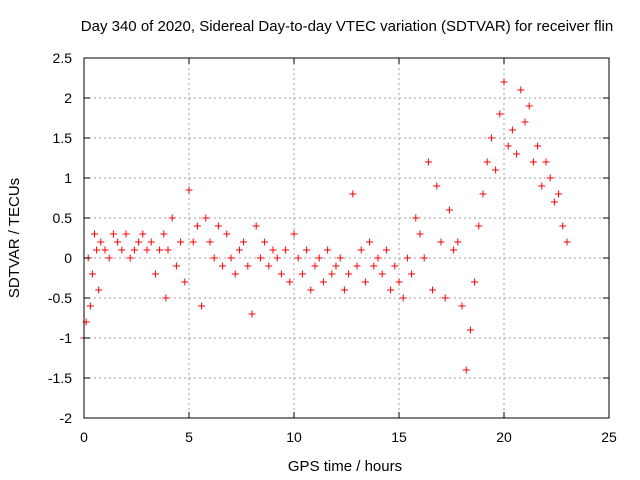 The height and width of the screenshot is (480, 640). Describe the element at coordinates (294, 437) in the screenshot. I see `x-tick-label: 10` at that location.